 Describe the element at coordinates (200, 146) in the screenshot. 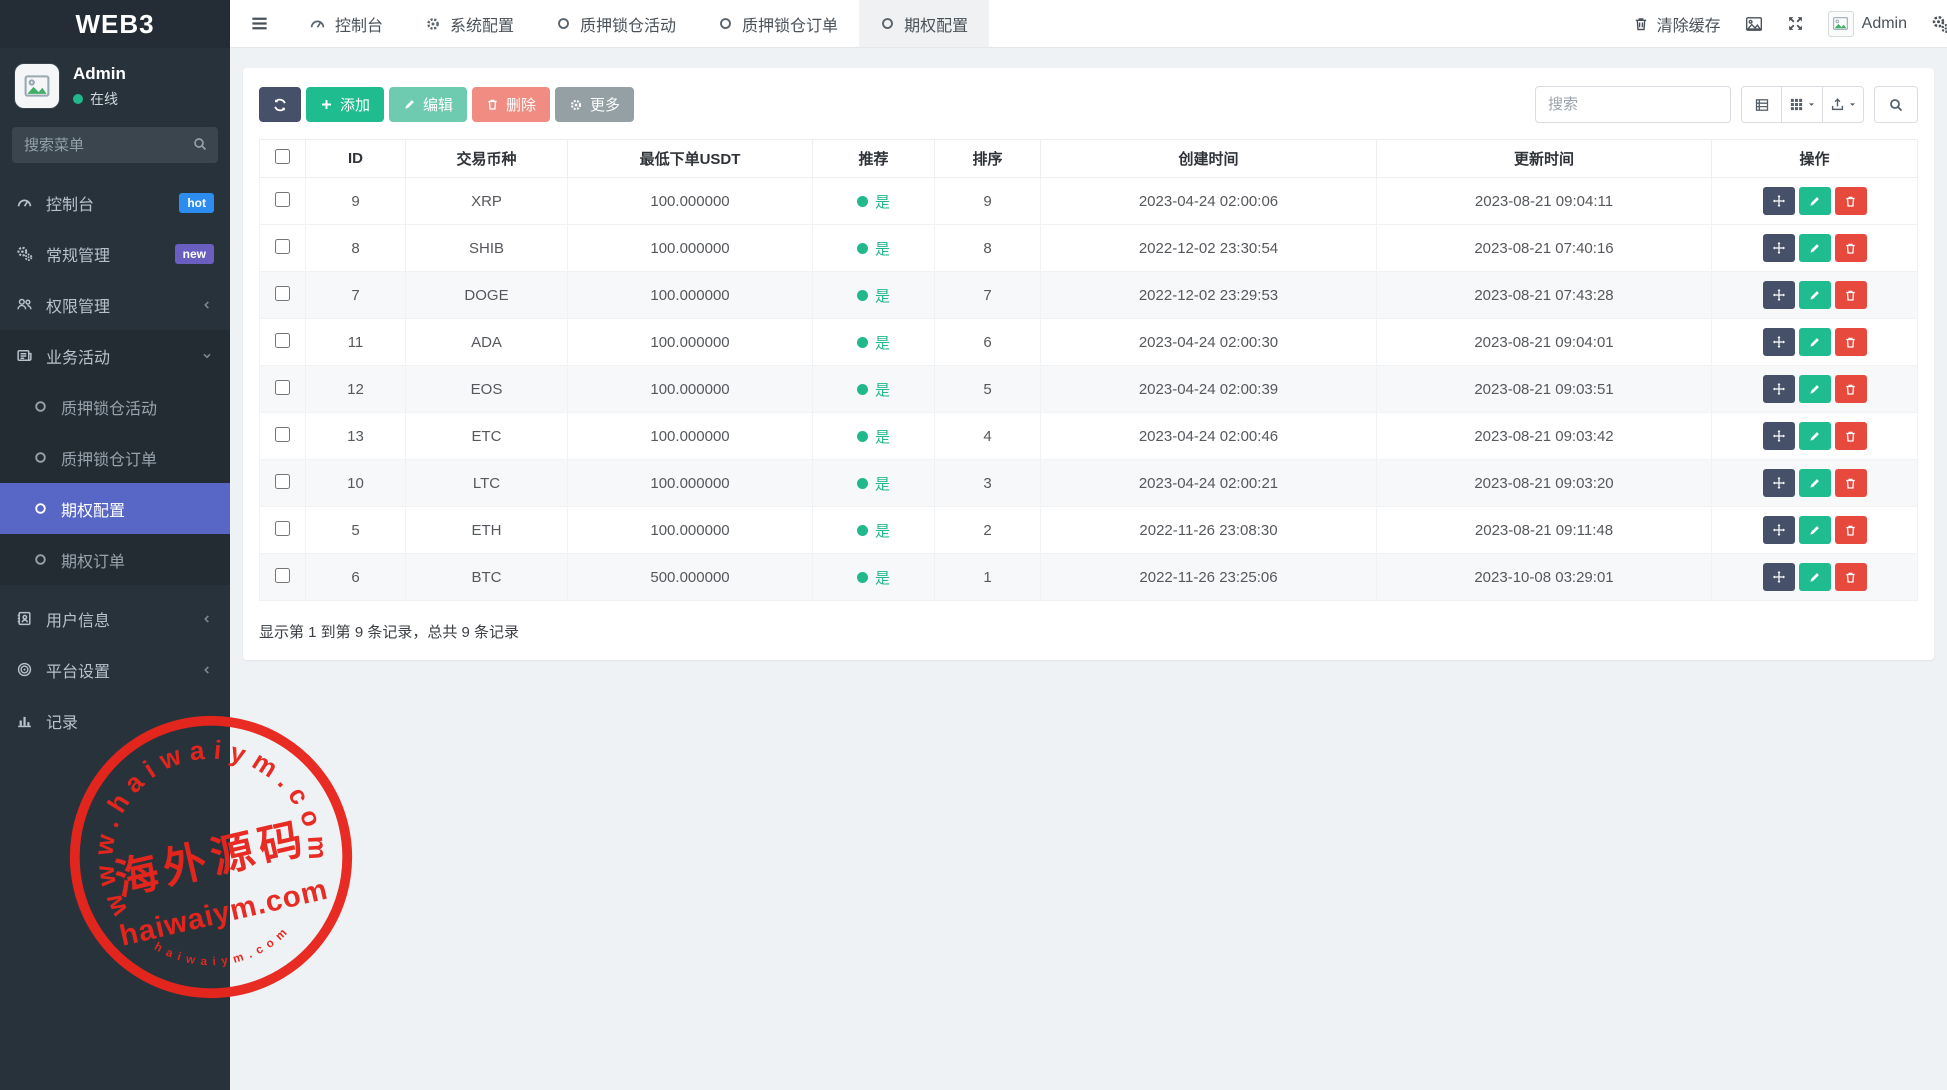

I see `search-icon` at that location.